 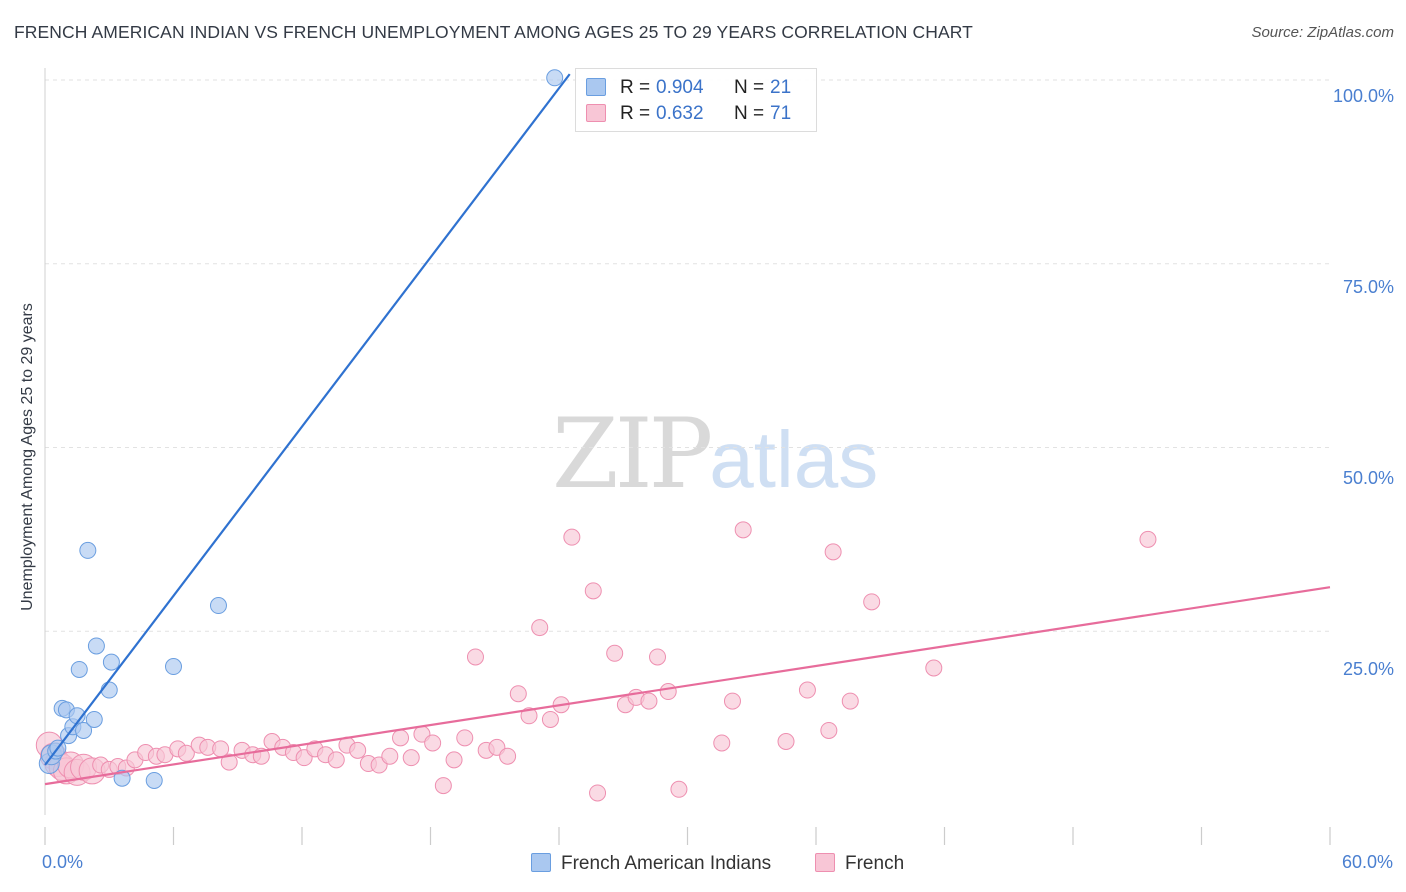 I want to click on correlation-legend: R = 0.904 N = 21 R = 0.632 N = 71, so click(x=696, y=100).